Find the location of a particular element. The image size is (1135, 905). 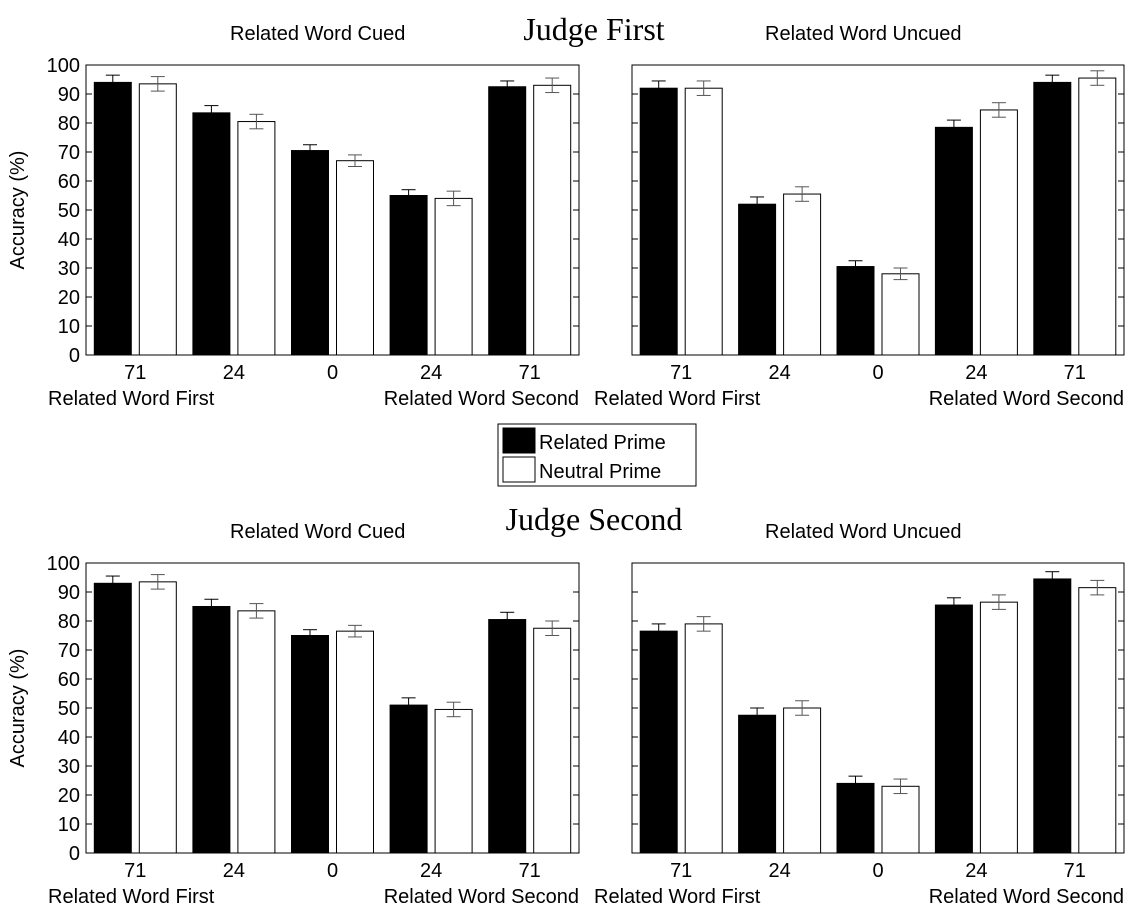

legend-label-neutral-prime: Neutral Prime is located at coordinates (600, 472).